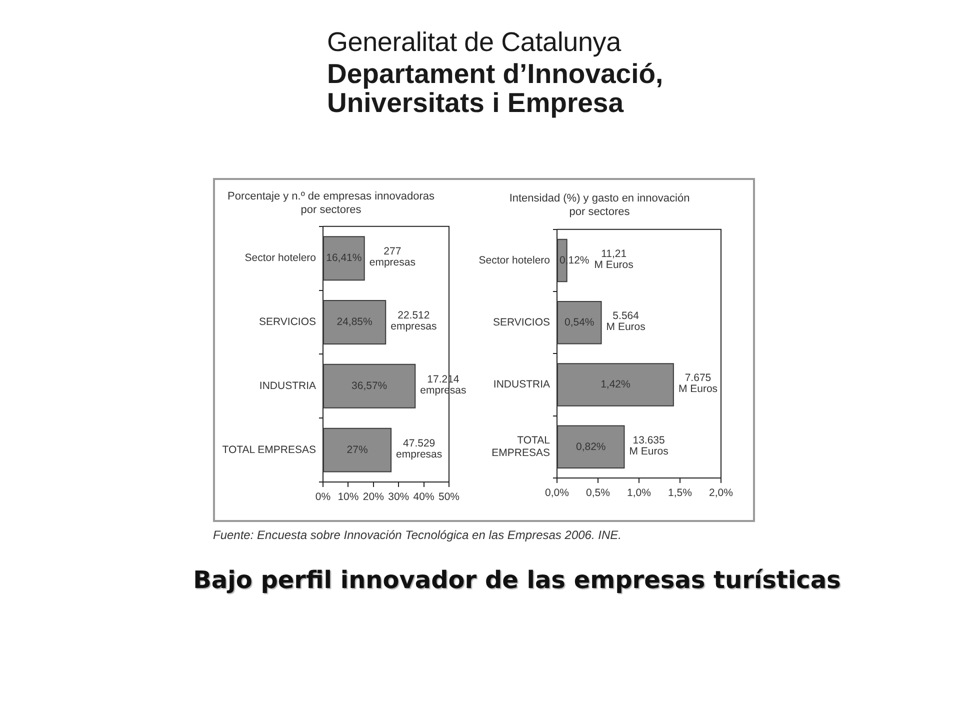 This screenshot has height=720, width=960. Describe the element at coordinates (721, 493) in the screenshot. I see `x-tick-label: 2,0%` at that location.